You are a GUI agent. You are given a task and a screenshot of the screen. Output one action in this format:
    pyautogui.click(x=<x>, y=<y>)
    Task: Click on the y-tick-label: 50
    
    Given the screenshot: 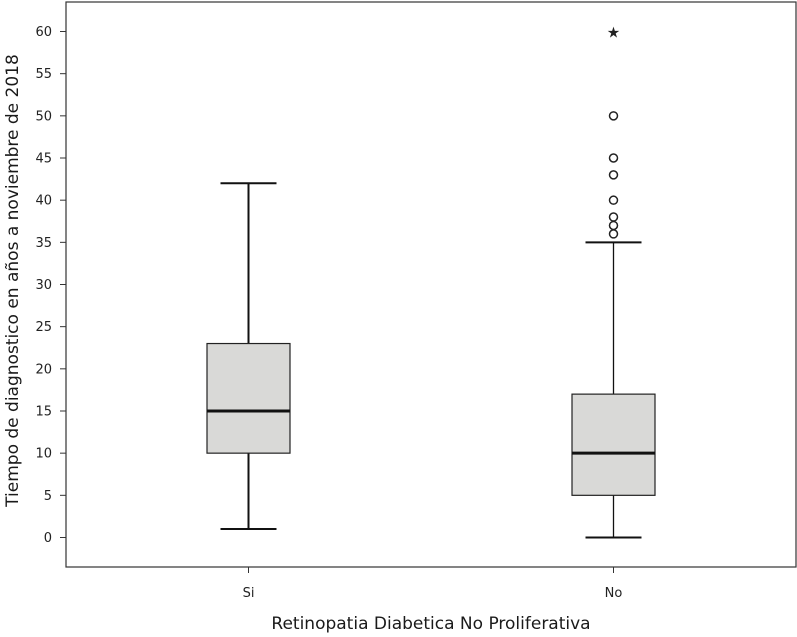 What is the action you would take?
    pyautogui.click(x=43, y=116)
    